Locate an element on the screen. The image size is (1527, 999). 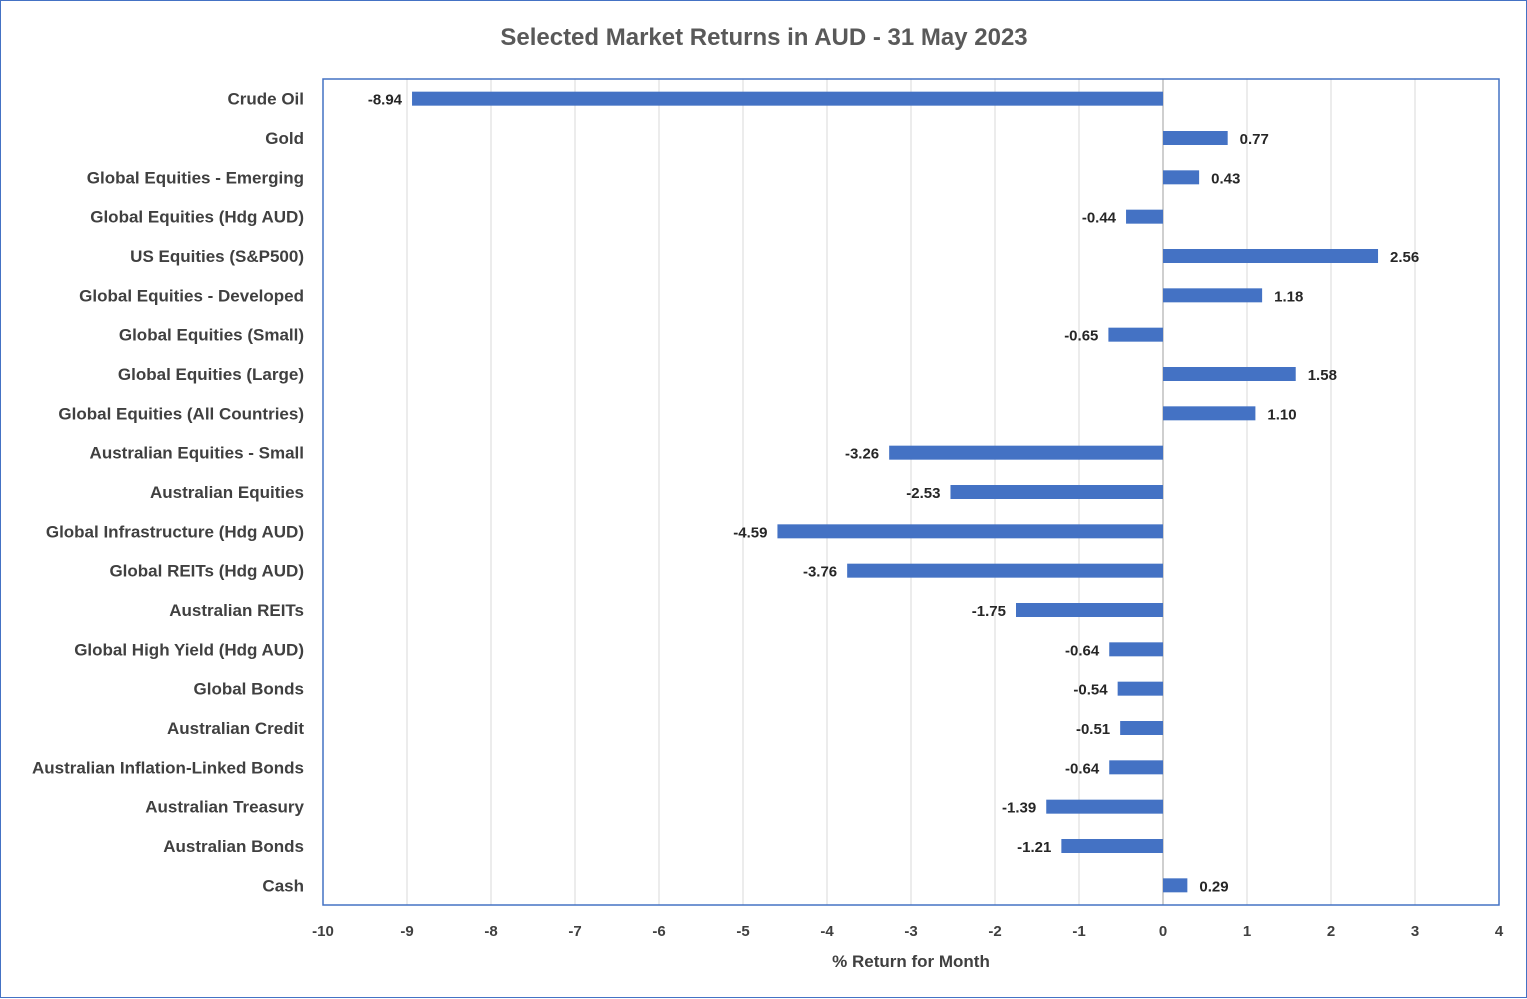
data-label-13: -1.75 is located at coordinates (989, 611).